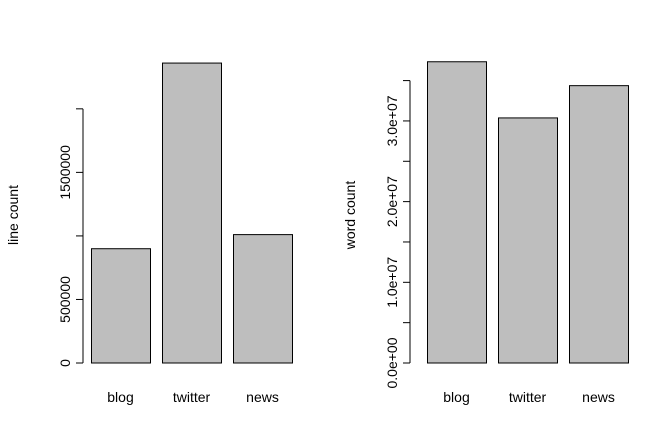 The height and width of the screenshot is (428, 655). I want to click on y-tick-label: 0, so click(65, 363).